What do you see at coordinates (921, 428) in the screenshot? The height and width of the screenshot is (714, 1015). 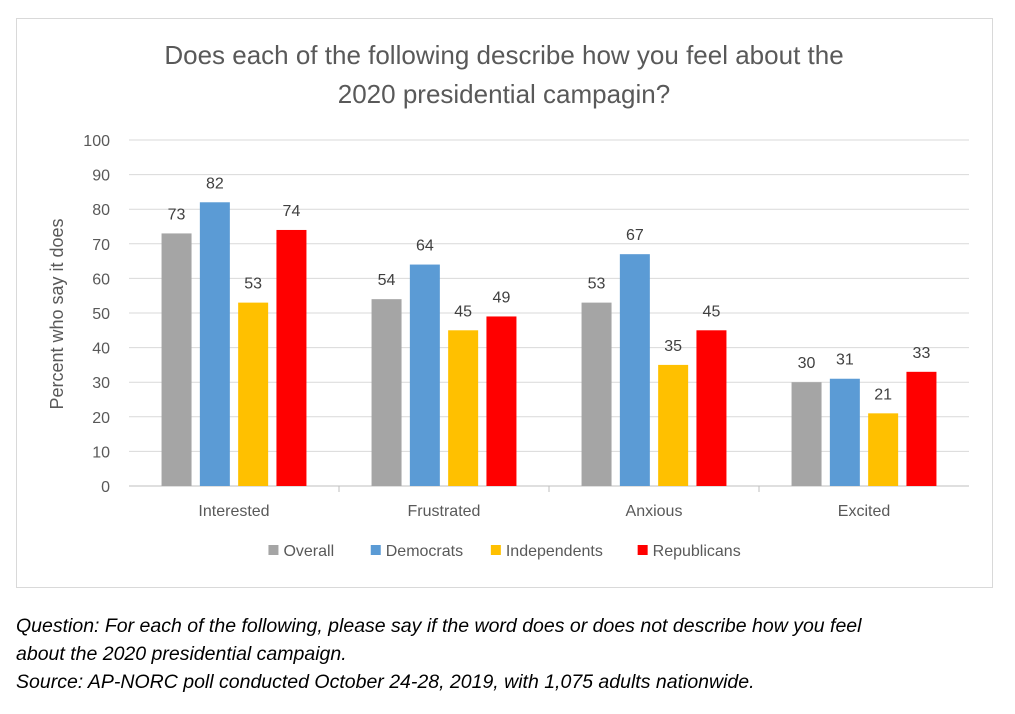 I see `bar-excited-republicans` at bounding box center [921, 428].